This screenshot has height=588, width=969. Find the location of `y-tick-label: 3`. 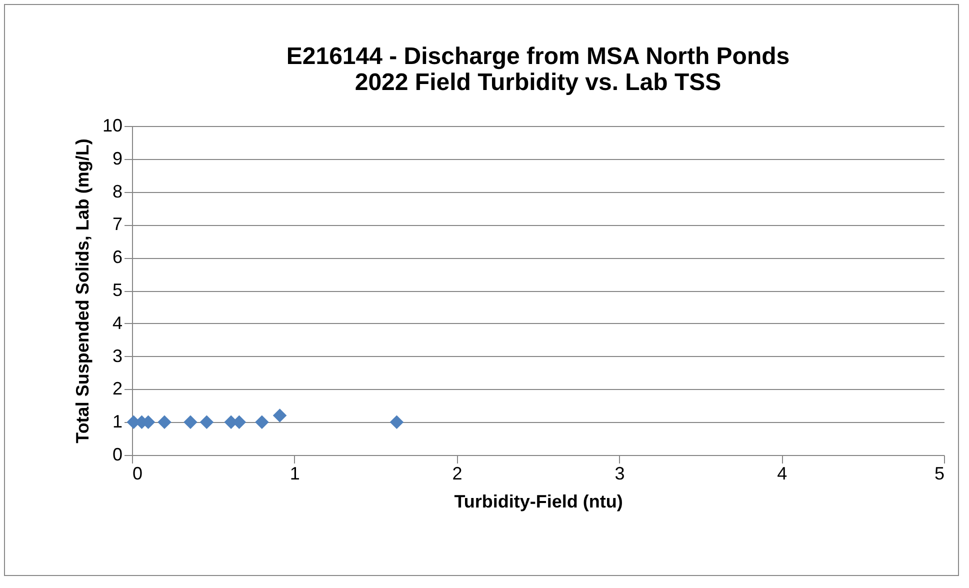

y-tick-label: 3 is located at coordinates (117, 356).